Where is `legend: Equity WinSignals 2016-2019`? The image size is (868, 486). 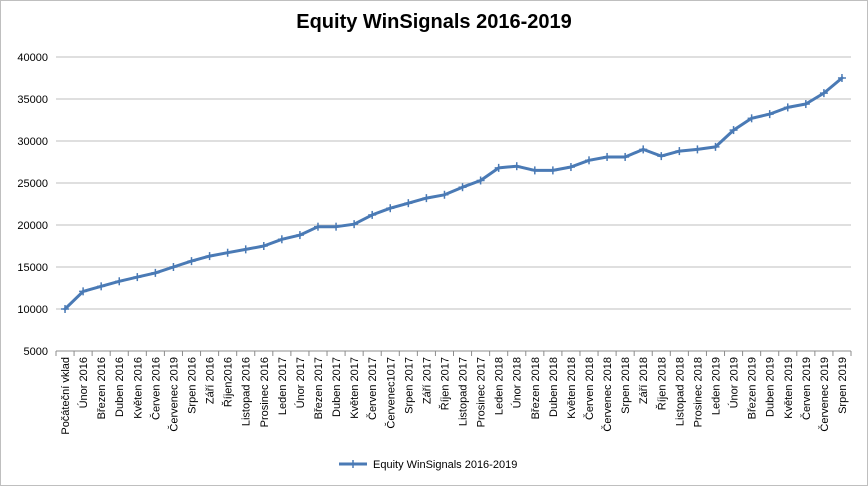 legend: Equity WinSignals 2016-2019 is located at coordinates (428, 465).